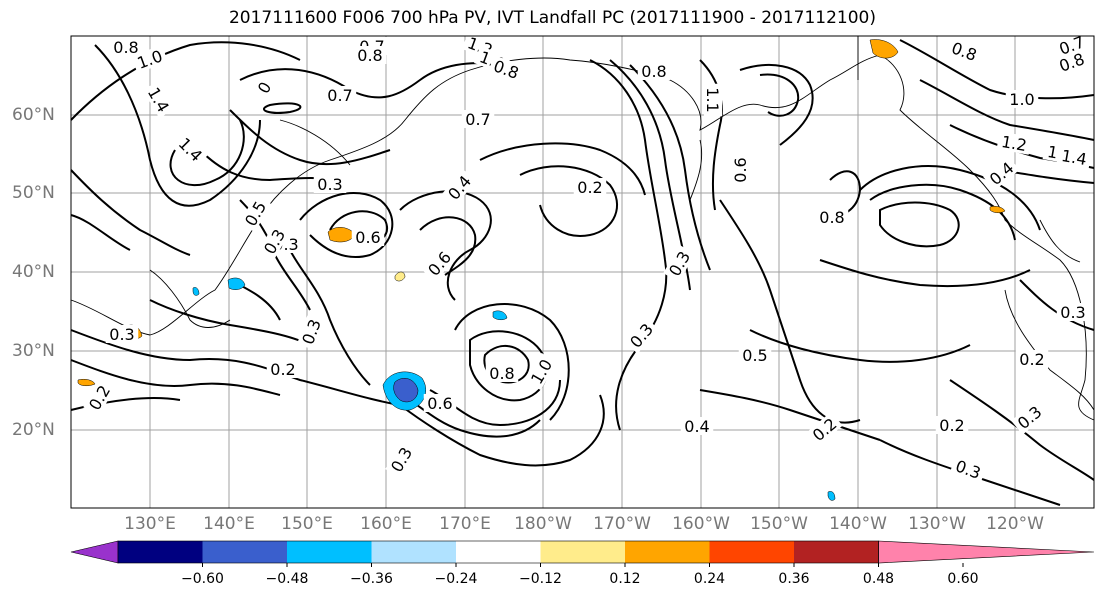 This screenshot has height=601, width=1105. I want to click on contour-label: 1.4, so click(1074, 157).